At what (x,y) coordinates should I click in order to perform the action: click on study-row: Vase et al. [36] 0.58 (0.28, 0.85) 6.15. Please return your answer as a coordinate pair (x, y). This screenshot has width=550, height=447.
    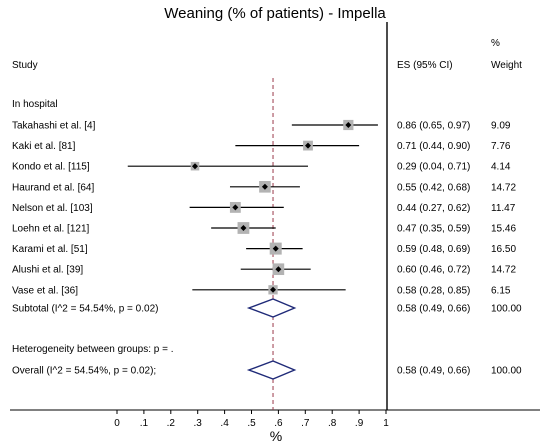
    Looking at the image, I should click on (261, 290).